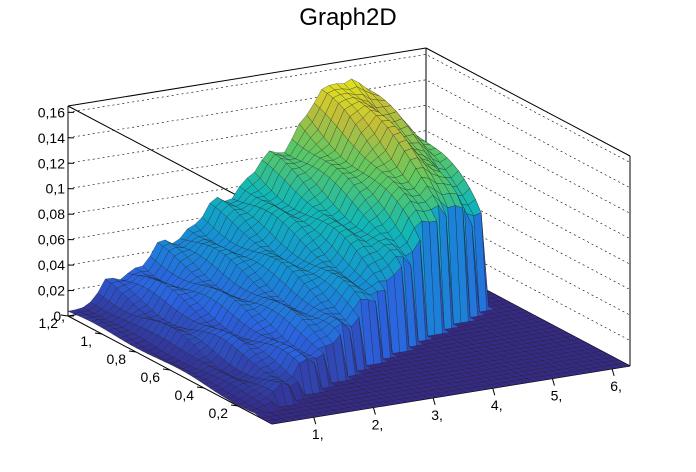 The width and height of the screenshot is (696, 472). Describe the element at coordinates (378, 425) in the screenshot. I see `x-tick-label: 2,` at that location.